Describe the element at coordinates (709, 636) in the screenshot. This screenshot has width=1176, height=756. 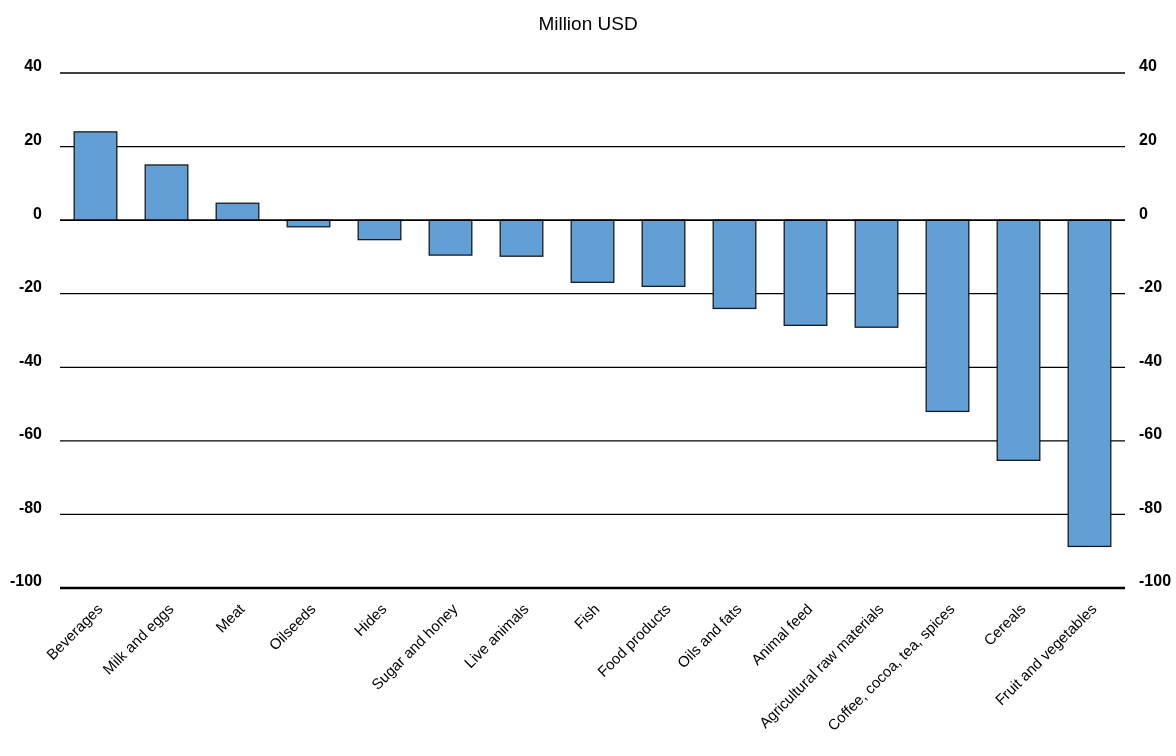
I see `x-tick-label: Oils and fats` at that location.